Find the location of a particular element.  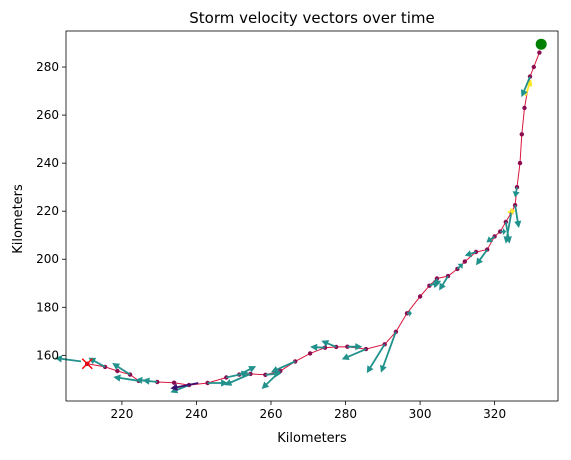

x-tick-label: 260 is located at coordinates (271, 414).